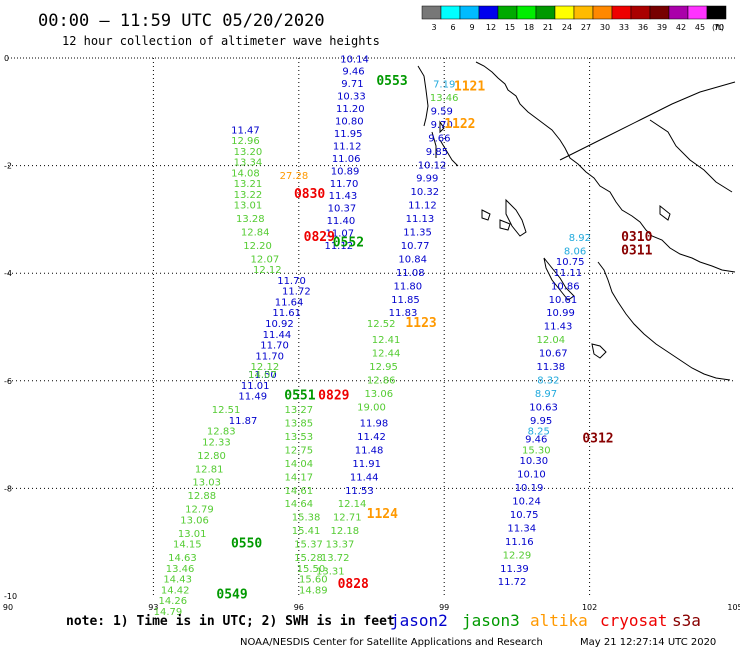 The image size is (740, 650). Describe the element at coordinates (526, 502) in the screenshot. I see `wave-height-value: 10.24` at that location.